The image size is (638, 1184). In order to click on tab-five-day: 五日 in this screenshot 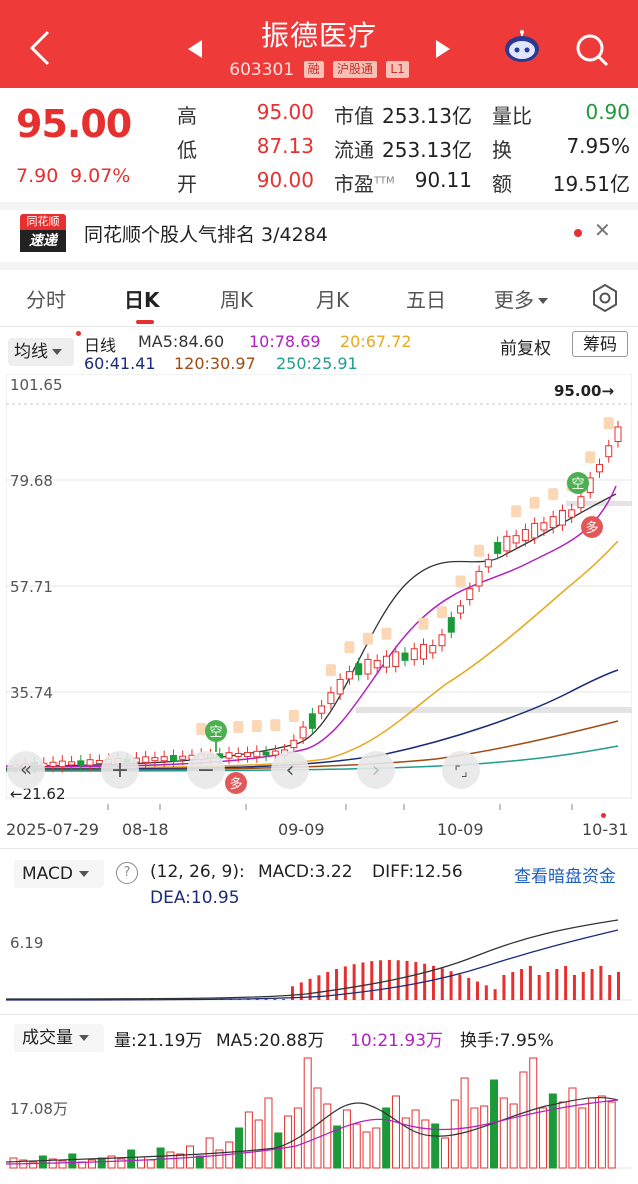, I will do `click(426, 300)`.